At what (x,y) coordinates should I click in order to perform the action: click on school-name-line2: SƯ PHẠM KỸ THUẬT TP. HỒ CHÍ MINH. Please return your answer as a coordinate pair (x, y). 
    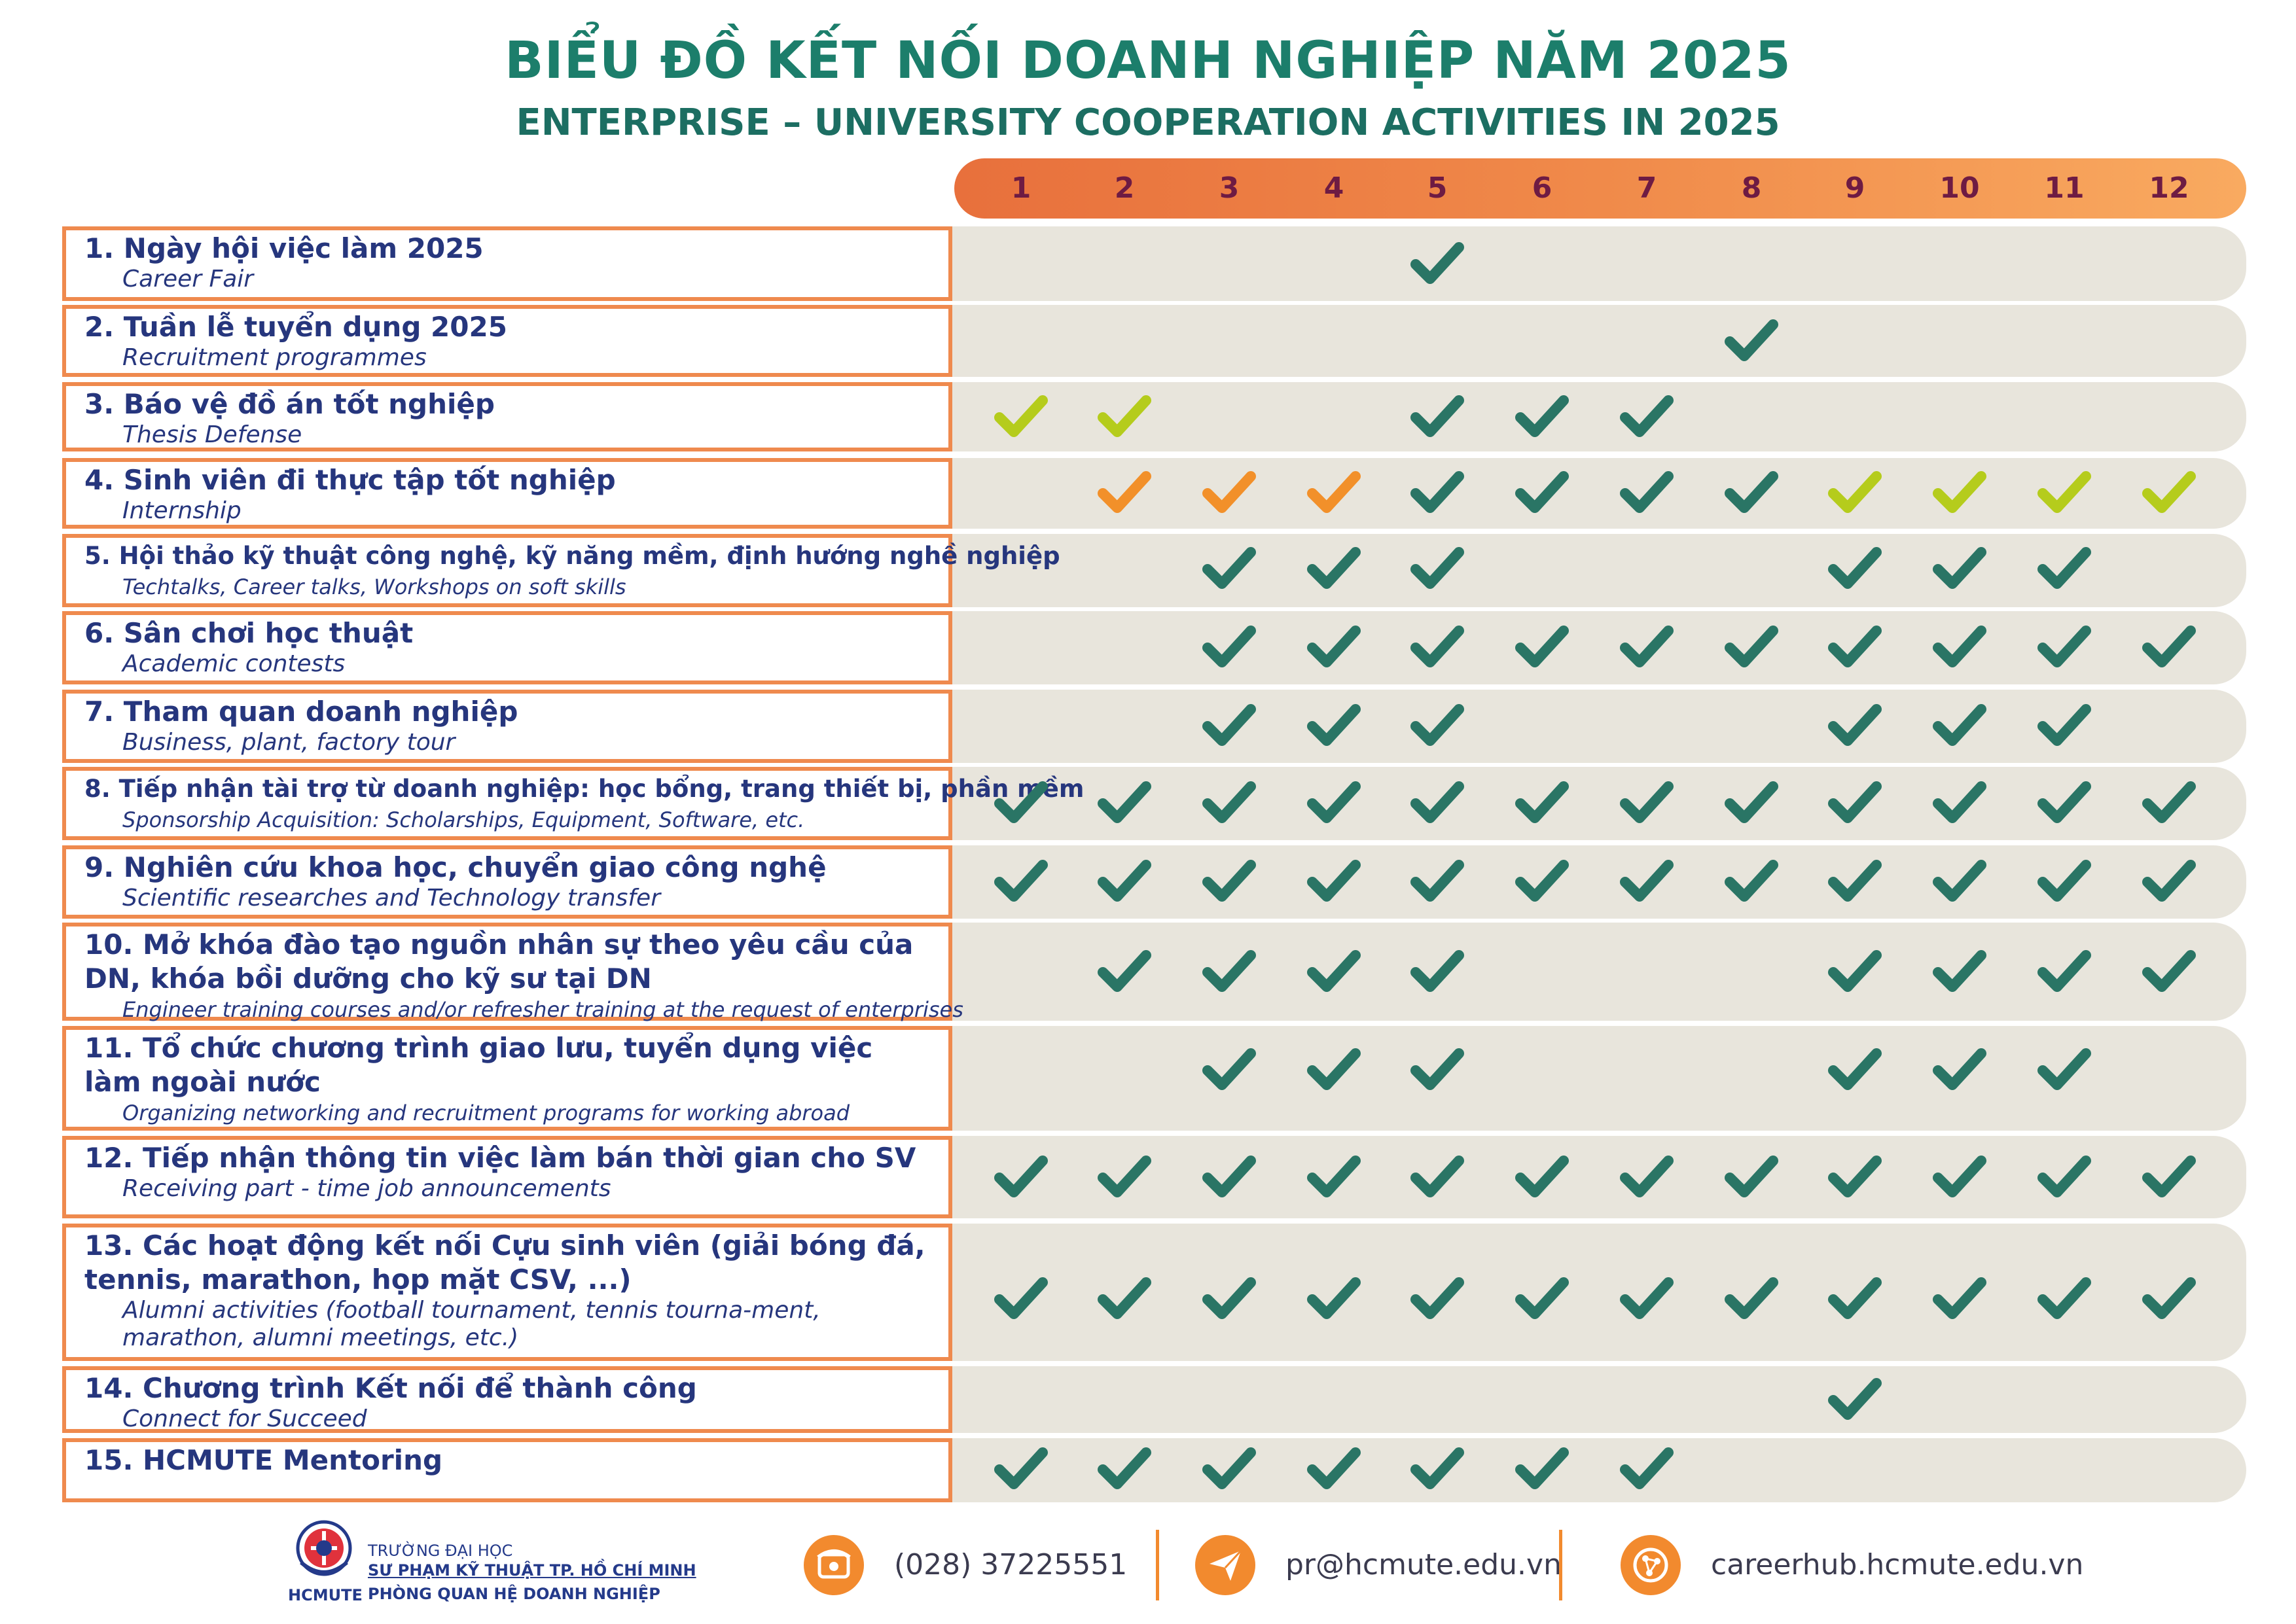
    Looking at the image, I should click on (532, 1570).